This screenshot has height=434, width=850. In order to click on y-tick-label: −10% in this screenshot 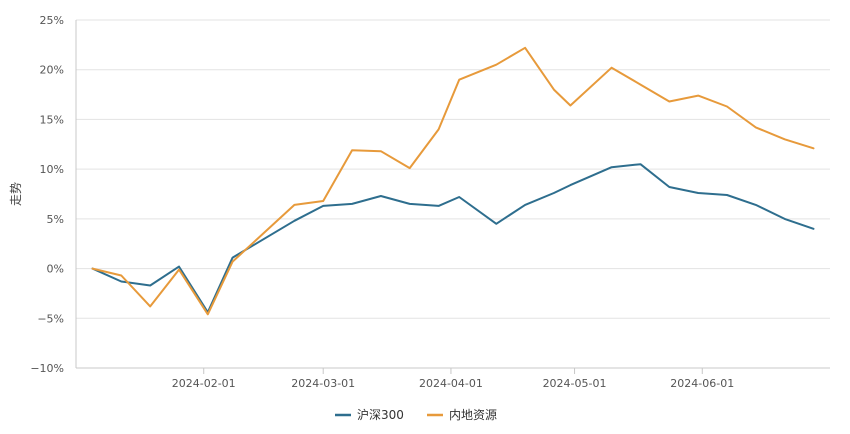, I will do `click(47, 368)`.